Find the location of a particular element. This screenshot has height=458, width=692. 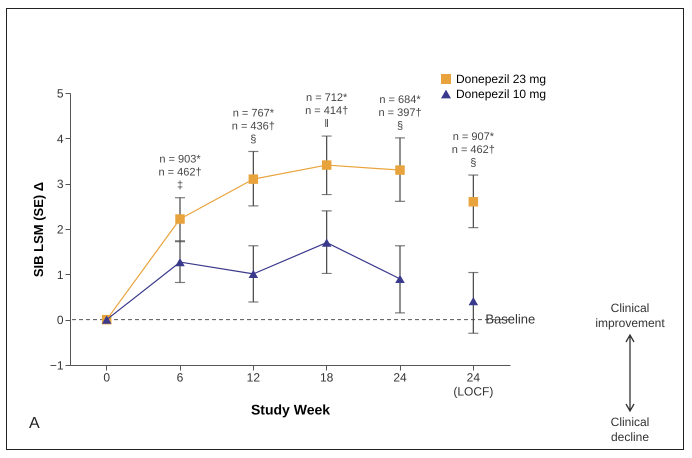

y-tick-label: 3 is located at coordinates (60, 184).